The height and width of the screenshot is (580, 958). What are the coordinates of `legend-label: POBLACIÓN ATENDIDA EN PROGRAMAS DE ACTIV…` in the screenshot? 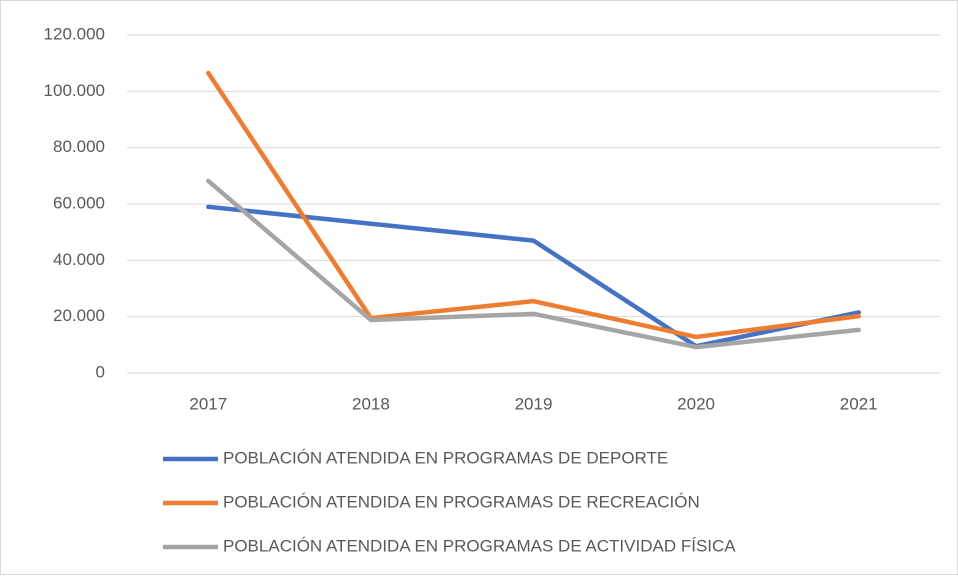 It's located at (479, 545).